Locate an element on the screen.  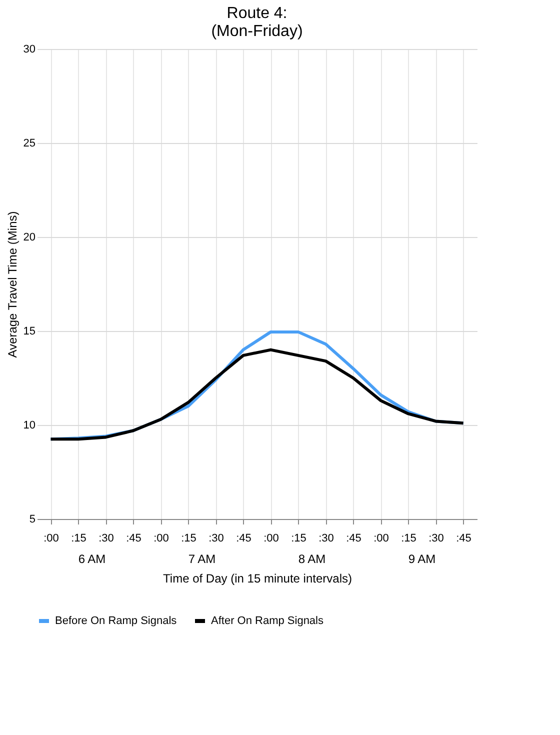
y-tick-label: 10 is located at coordinates (29, 426).